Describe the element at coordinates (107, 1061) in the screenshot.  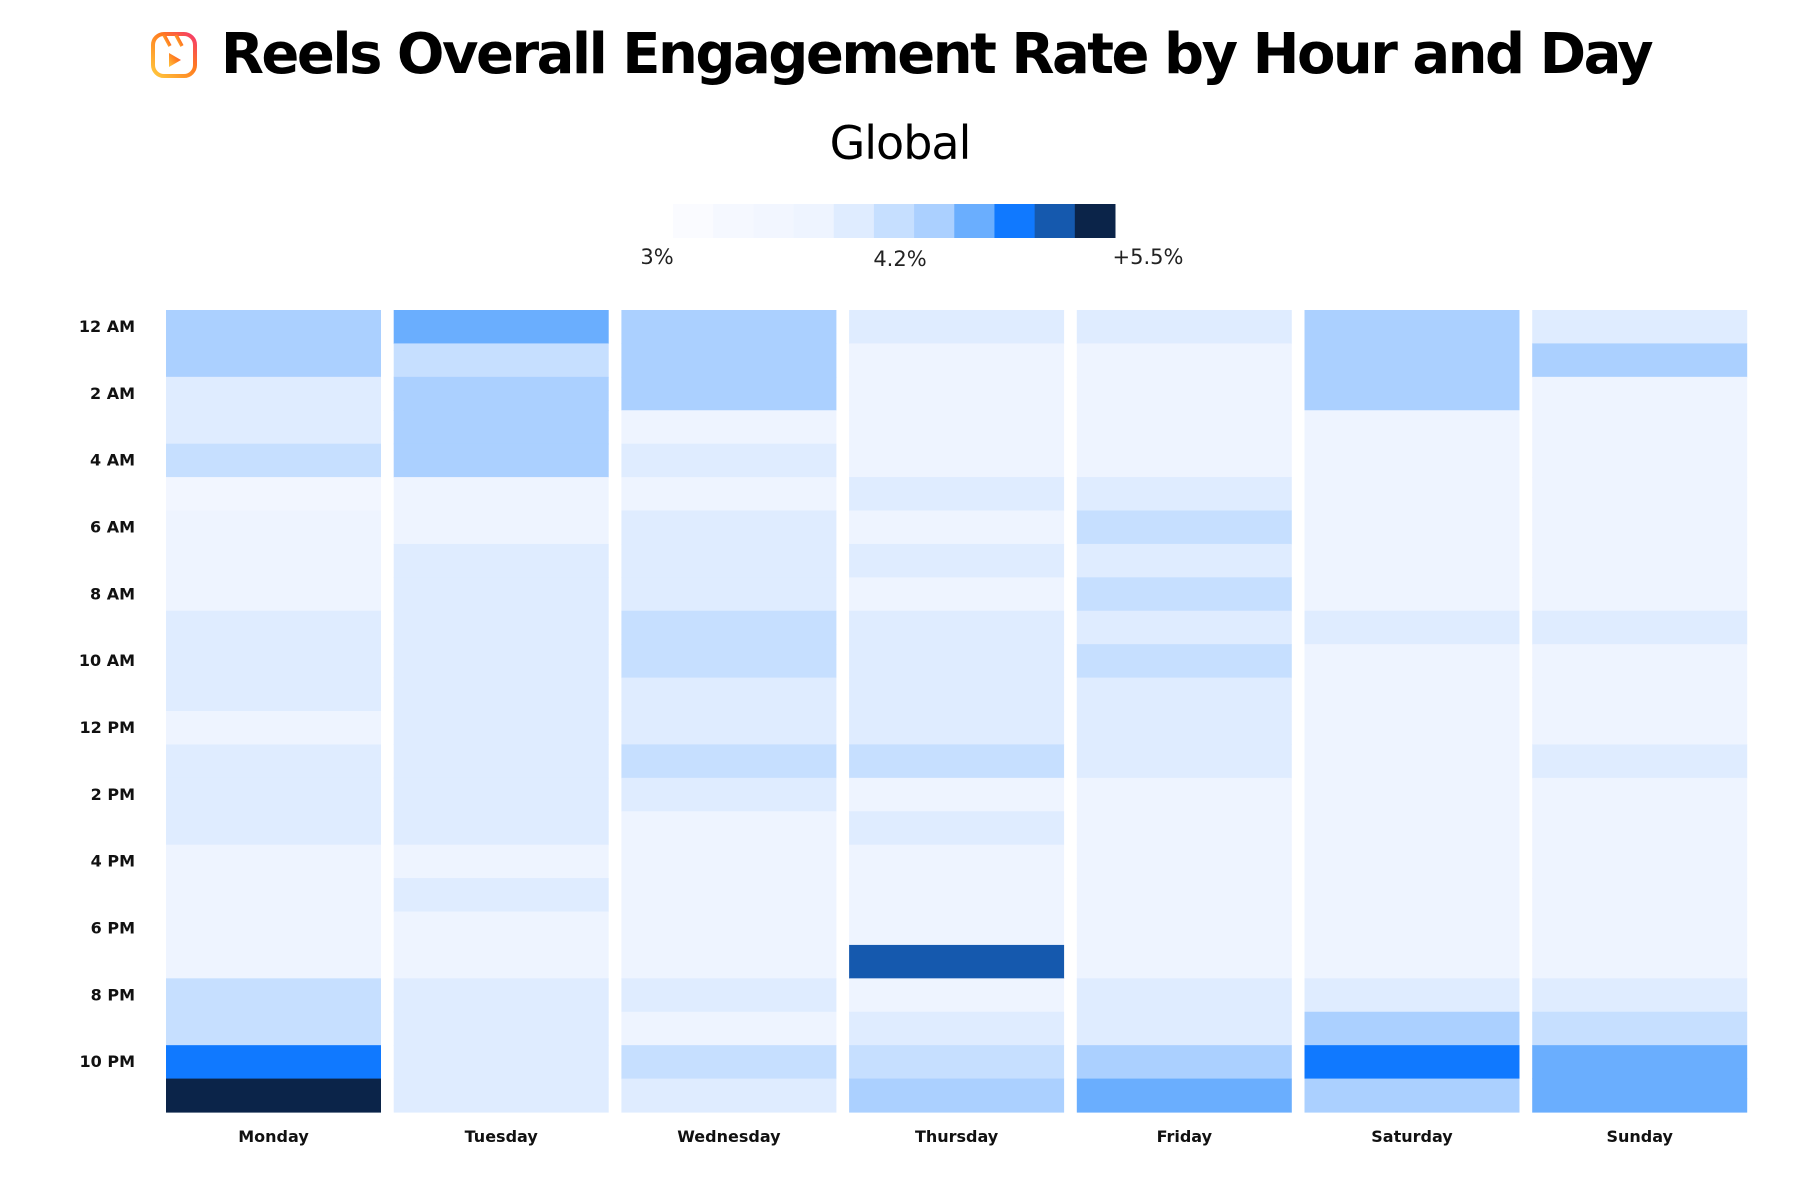
I see `y-tick-label: 10 PM` at that location.